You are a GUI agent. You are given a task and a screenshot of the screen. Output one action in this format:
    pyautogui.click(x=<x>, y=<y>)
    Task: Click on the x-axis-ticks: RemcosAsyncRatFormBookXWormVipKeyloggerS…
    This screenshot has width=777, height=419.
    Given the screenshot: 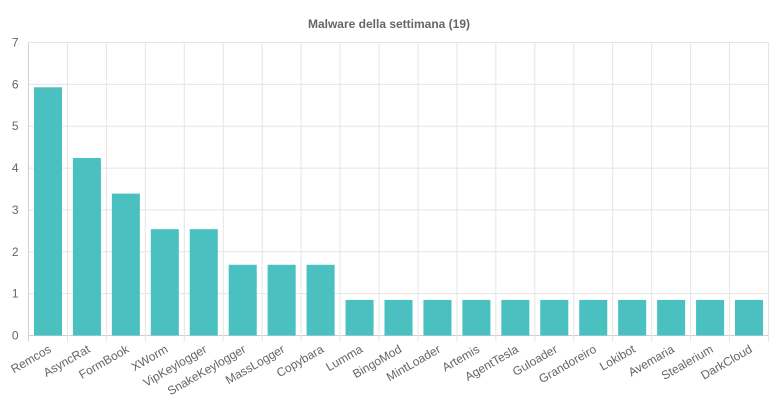 What is the action you would take?
    pyautogui.click(x=381, y=369)
    